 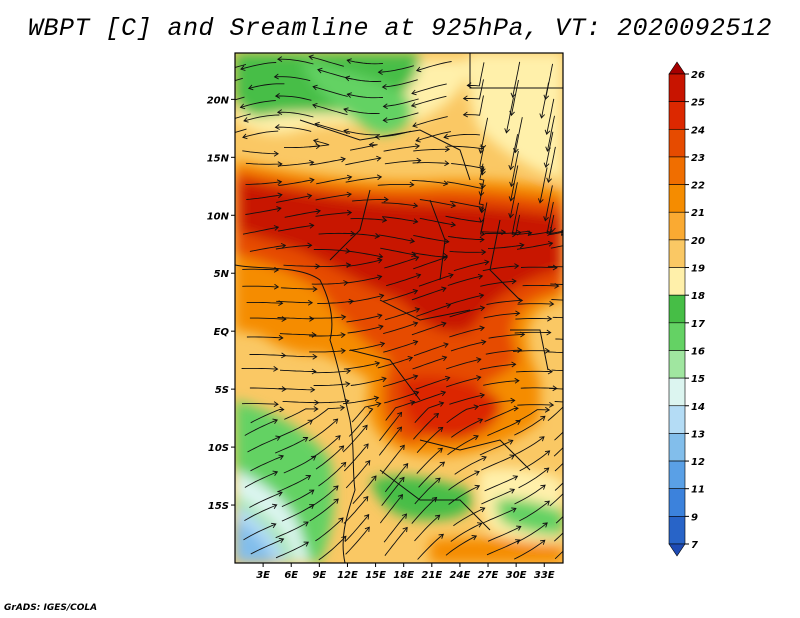 What do you see at coordinates (698, 296) in the screenshot?
I see `colorbar-label: 18` at bounding box center [698, 296].